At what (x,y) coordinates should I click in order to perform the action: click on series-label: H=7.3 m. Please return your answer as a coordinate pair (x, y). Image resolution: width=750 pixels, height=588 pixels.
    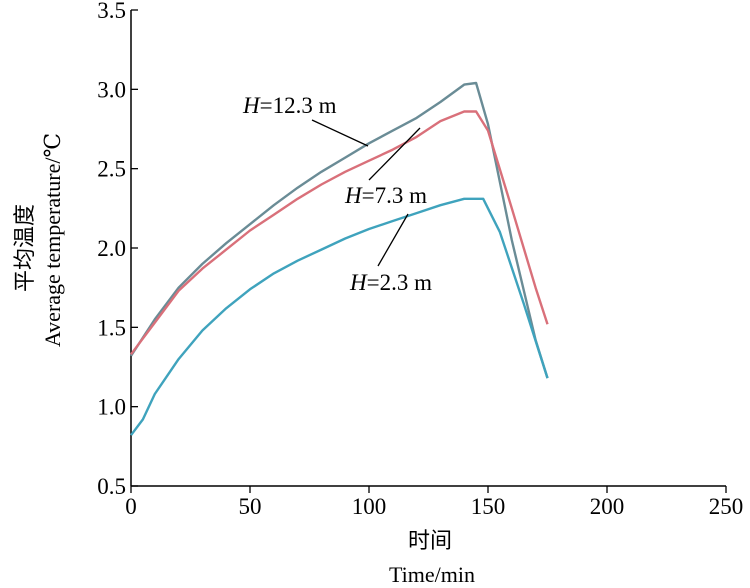
    Looking at the image, I should click on (385, 195).